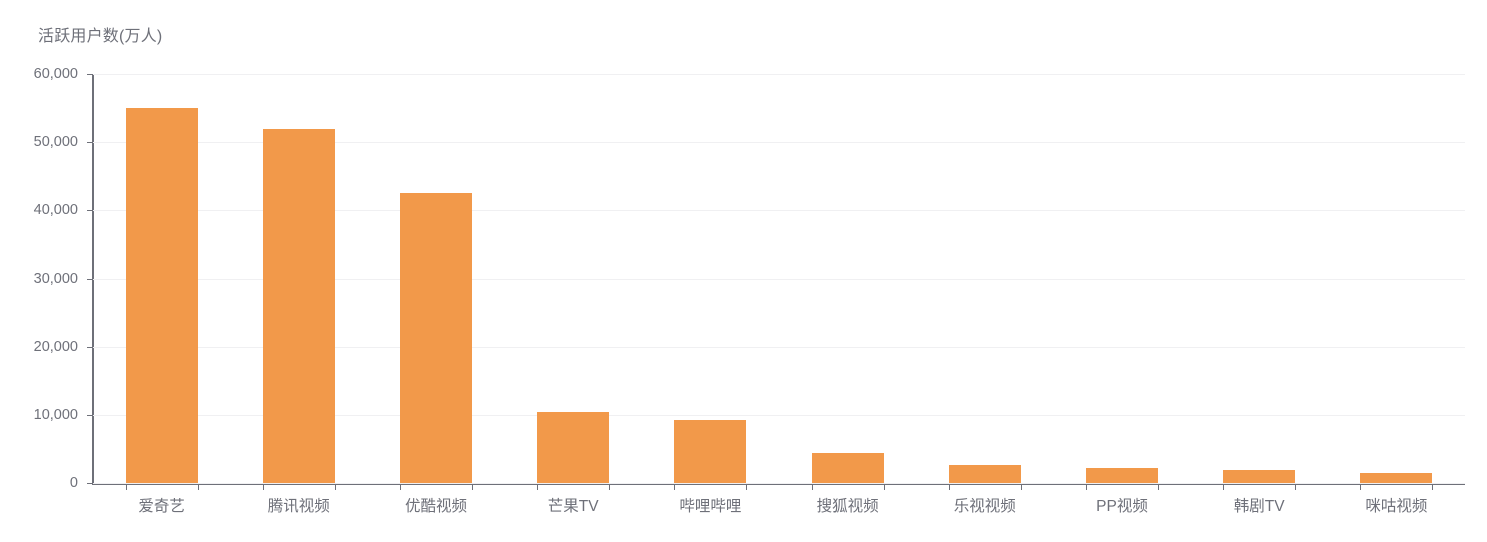 The height and width of the screenshot is (542, 1487). What do you see at coordinates (73, 483) in the screenshot?
I see `y-axis-tick-label: 0` at bounding box center [73, 483].